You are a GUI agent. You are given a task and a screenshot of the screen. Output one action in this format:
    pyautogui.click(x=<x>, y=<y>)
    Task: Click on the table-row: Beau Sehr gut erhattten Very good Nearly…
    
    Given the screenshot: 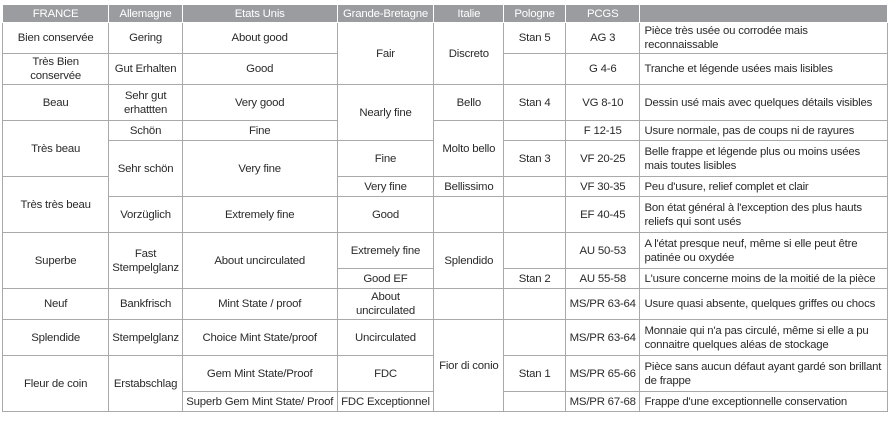 What is the action you would take?
    pyautogui.click(x=444, y=112)
    